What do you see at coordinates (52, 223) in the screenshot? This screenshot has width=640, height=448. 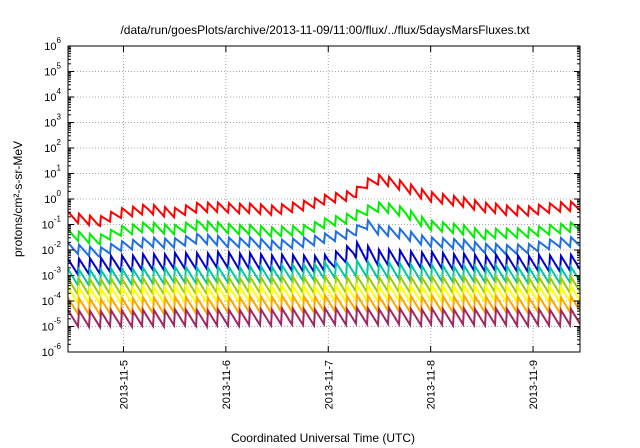 I see `y-tick-label: 10⁻¹` at bounding box center [52, 223].